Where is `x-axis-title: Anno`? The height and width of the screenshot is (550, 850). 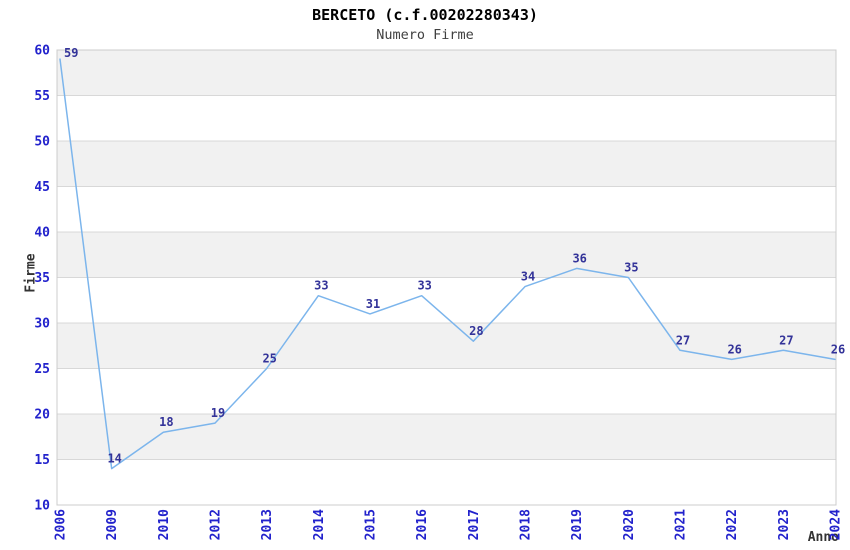 x-axis-title: Anno is located at coordinates (823, 537).